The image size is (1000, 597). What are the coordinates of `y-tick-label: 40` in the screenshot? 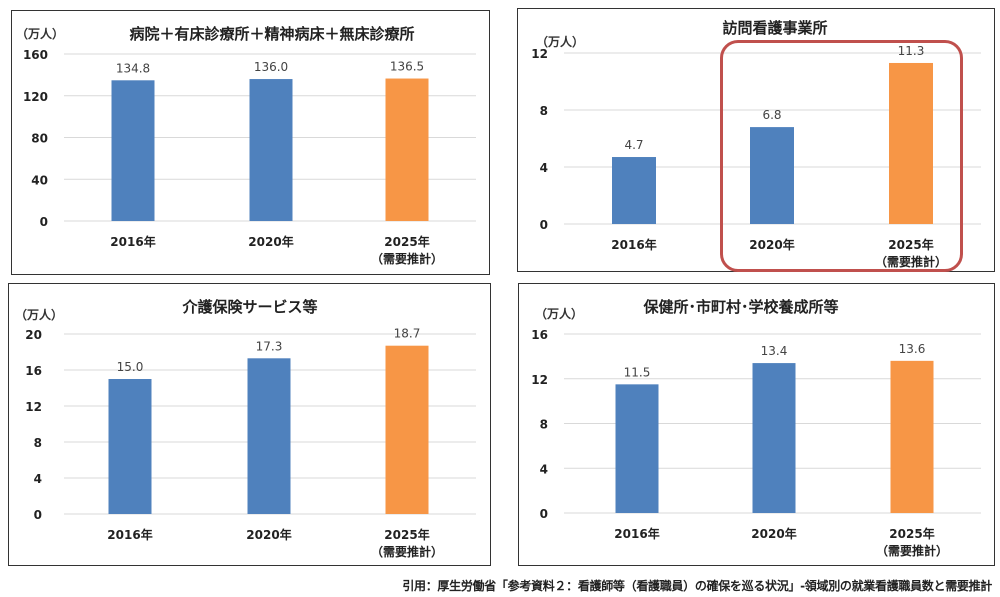 It's located at (39, 180).